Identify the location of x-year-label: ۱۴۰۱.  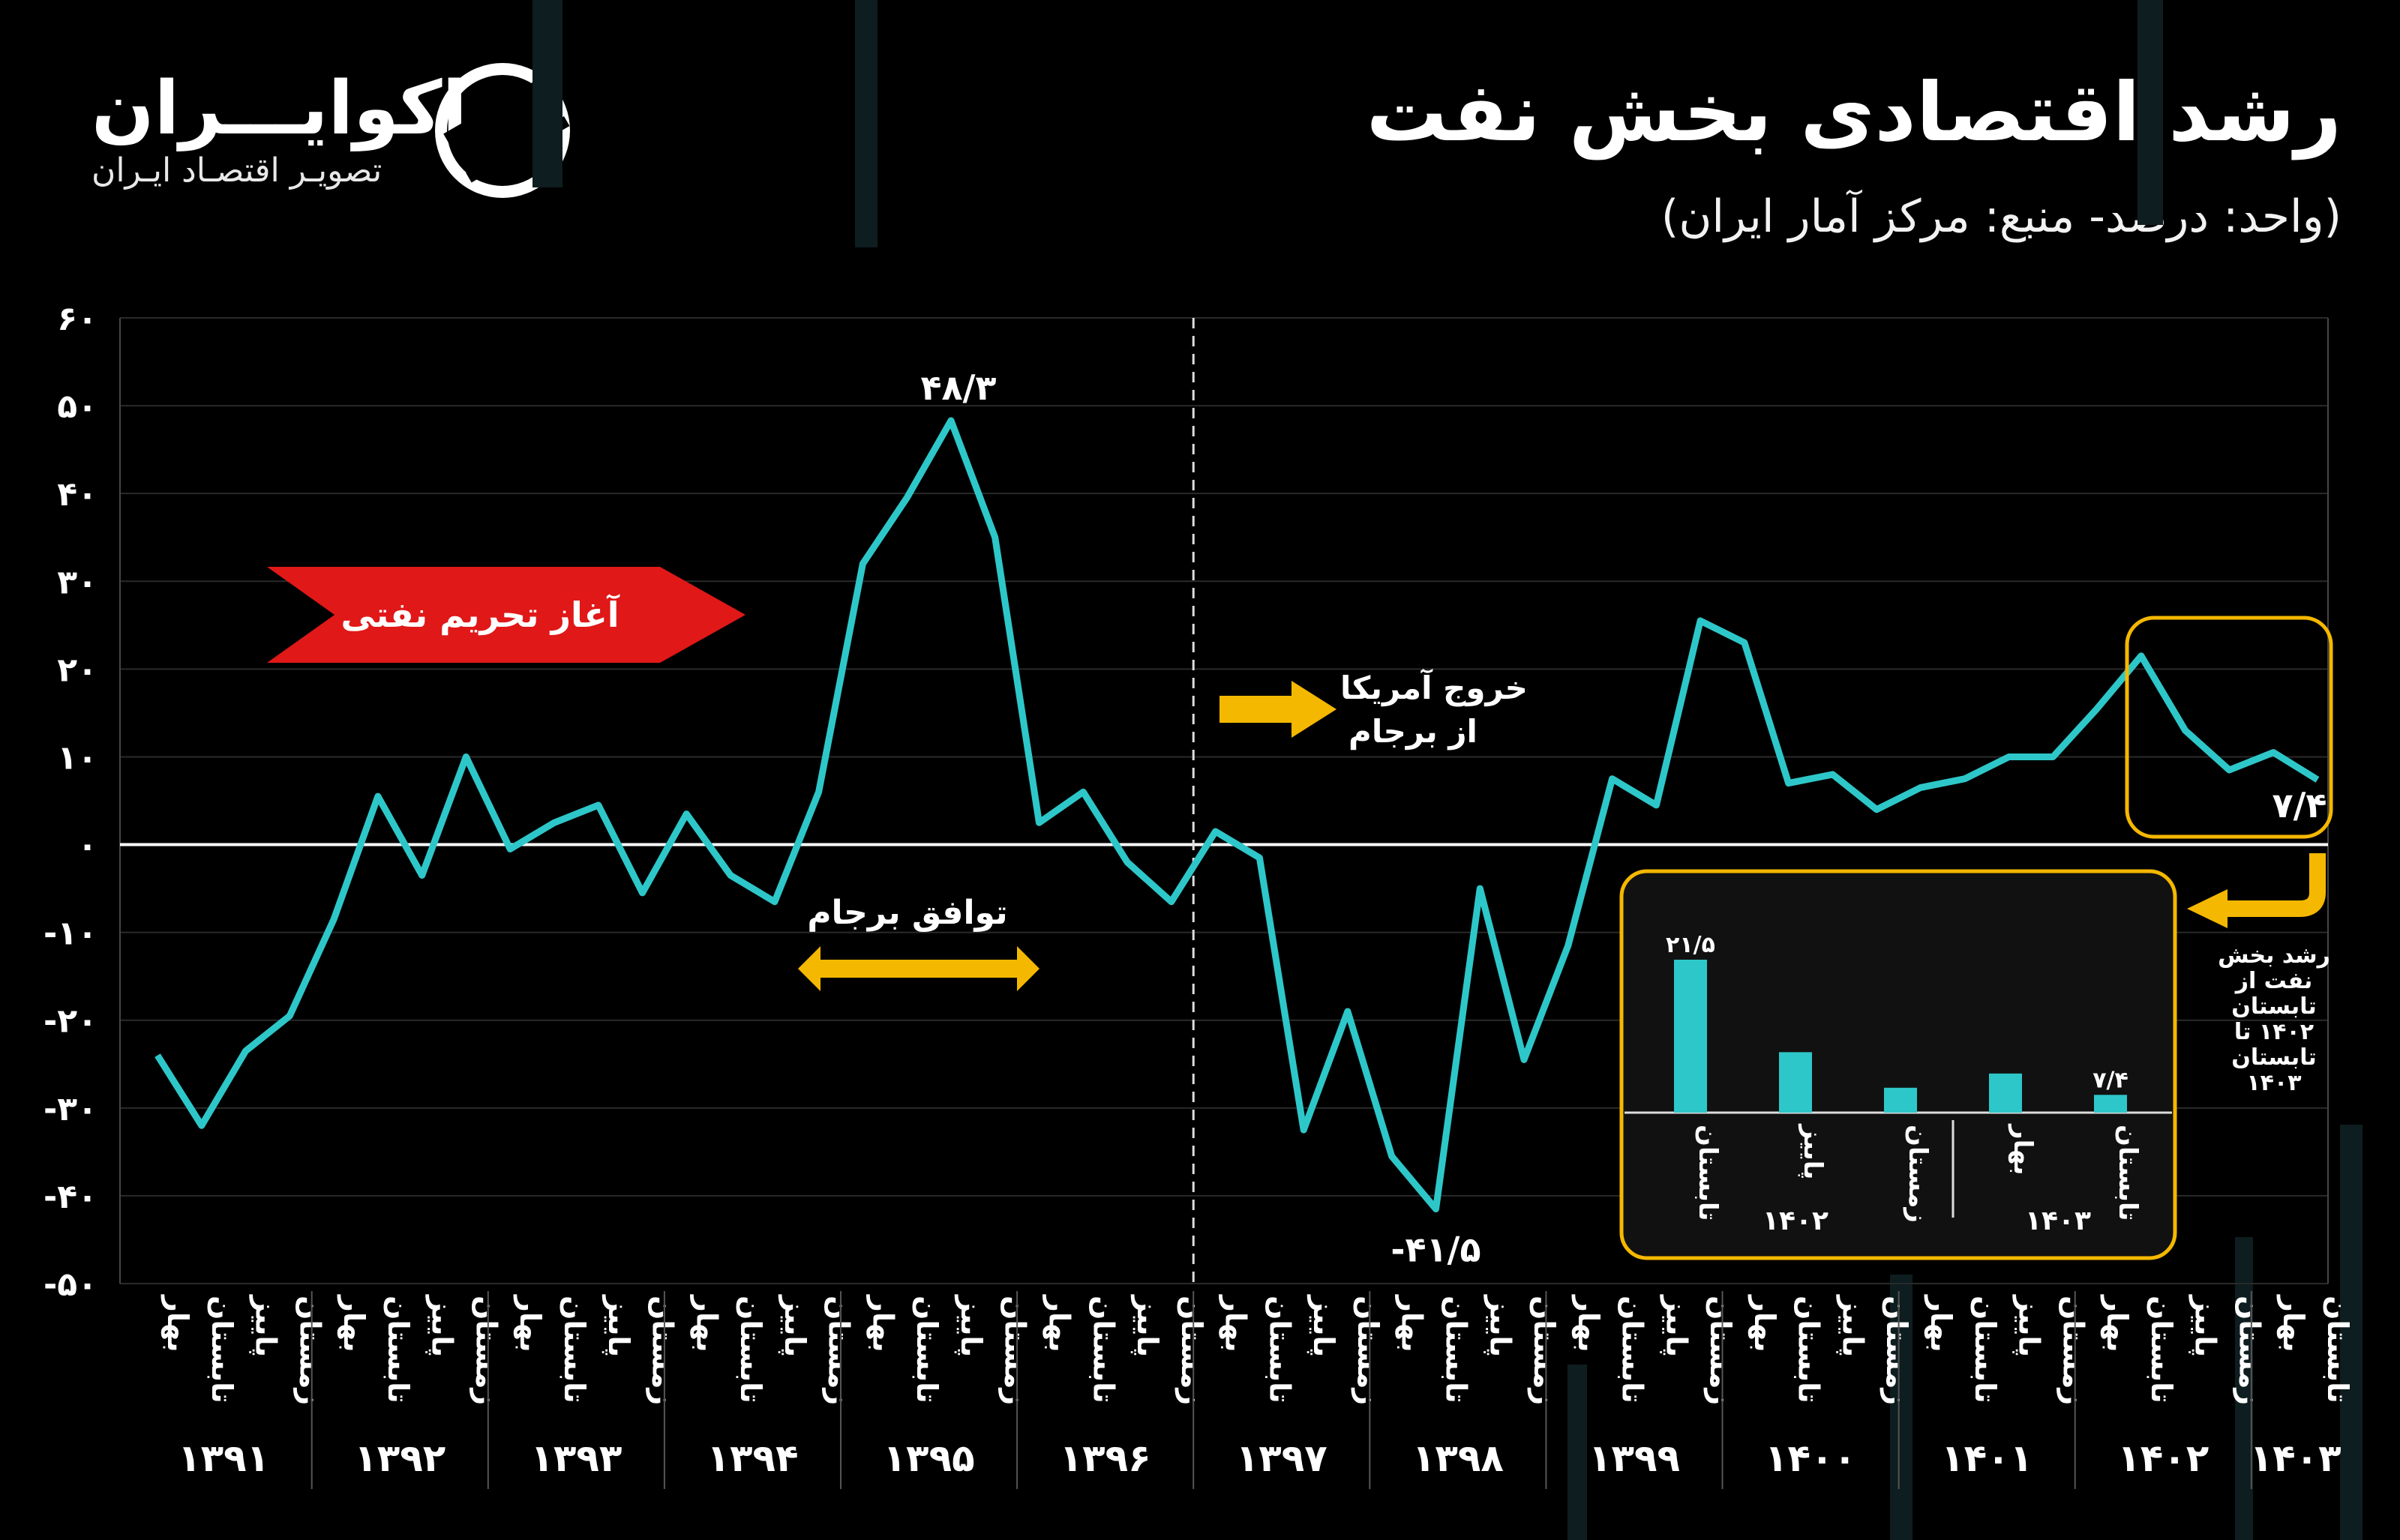
(1986, 1458).